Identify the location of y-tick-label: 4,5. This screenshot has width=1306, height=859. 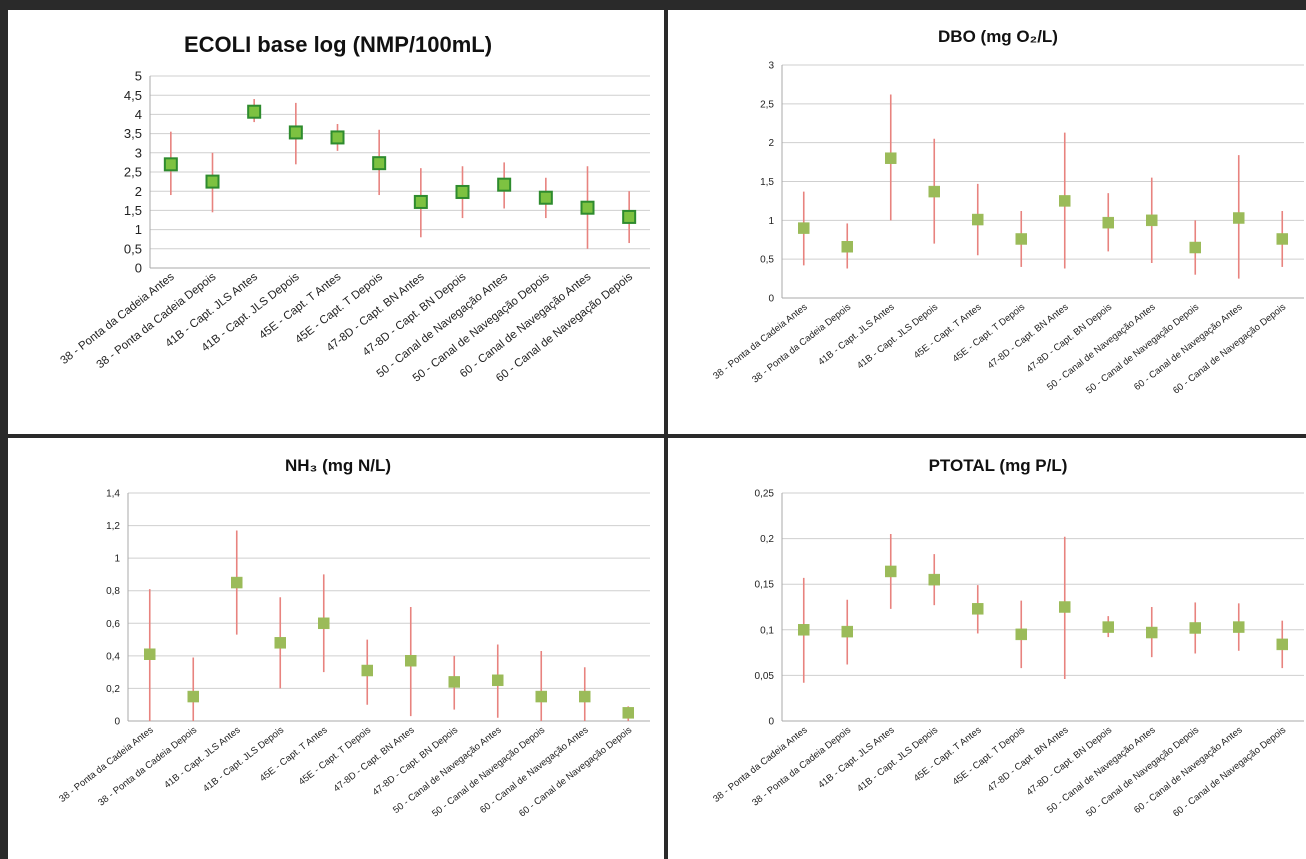
(133, 95).